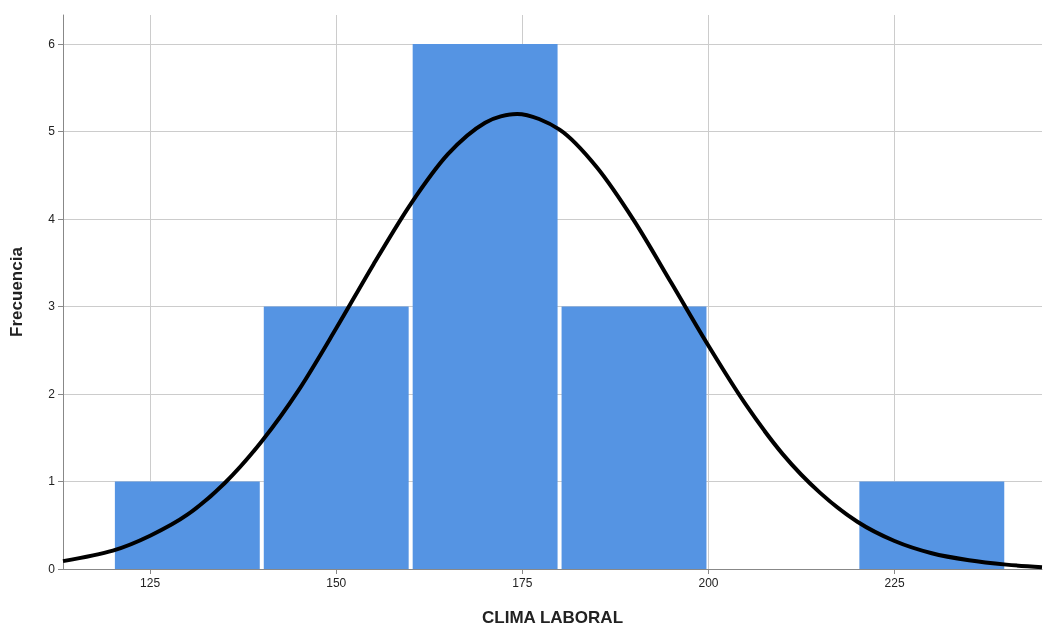 Image resolution: width=1043 pixels, height=631 pixels. What do you see at coordinates (52, 393) in the screenshot?
I see `y-tick-label: 2` at bounding box center [52, 393].